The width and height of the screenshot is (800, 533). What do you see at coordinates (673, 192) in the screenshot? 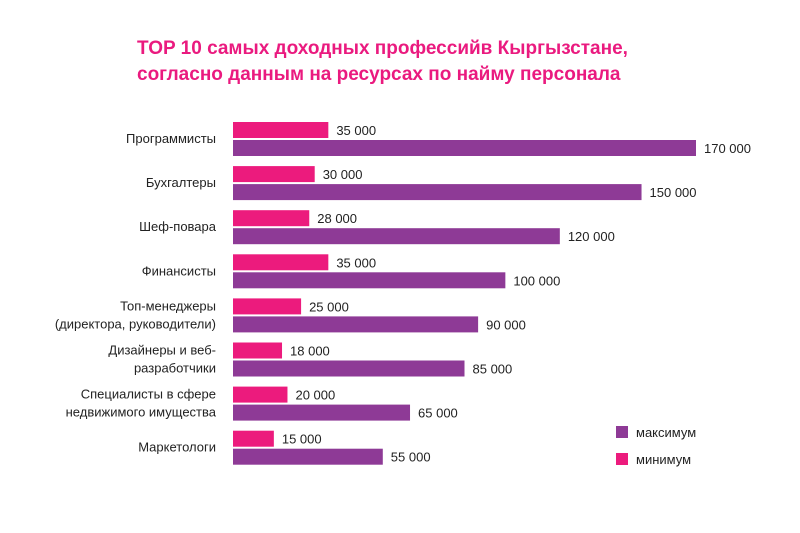
I see `data-label-maximum: 150 000` at bounding box center [673, 192].